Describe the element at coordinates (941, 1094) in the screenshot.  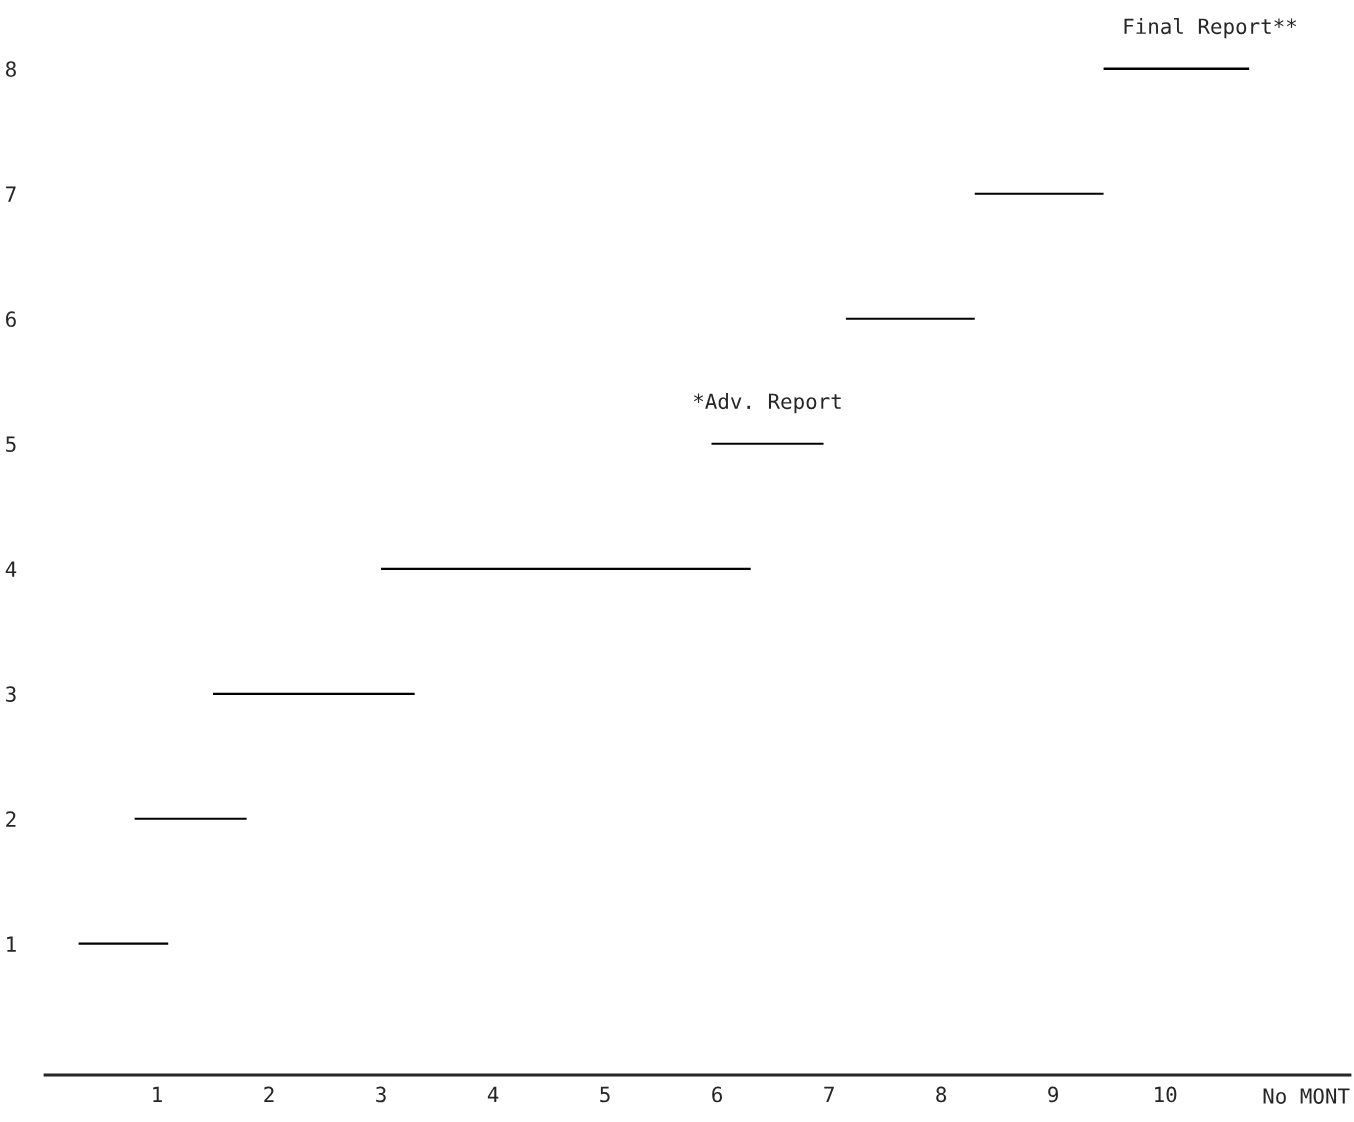
I see `x-tick-label: 8` at that location.